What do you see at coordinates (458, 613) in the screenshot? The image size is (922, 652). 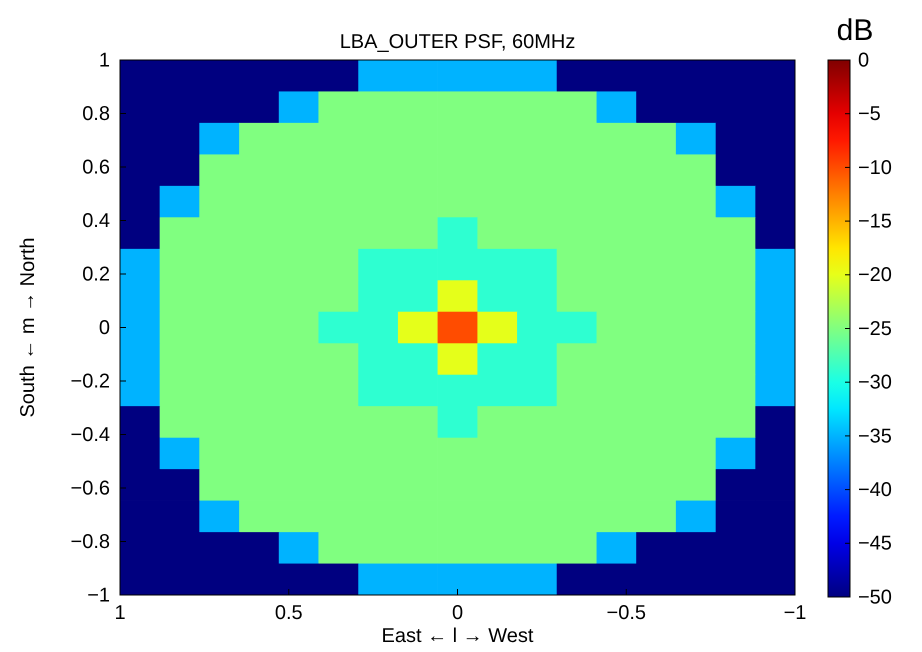 I see `x-tick-label: 0` at bounding box center [458, 613].